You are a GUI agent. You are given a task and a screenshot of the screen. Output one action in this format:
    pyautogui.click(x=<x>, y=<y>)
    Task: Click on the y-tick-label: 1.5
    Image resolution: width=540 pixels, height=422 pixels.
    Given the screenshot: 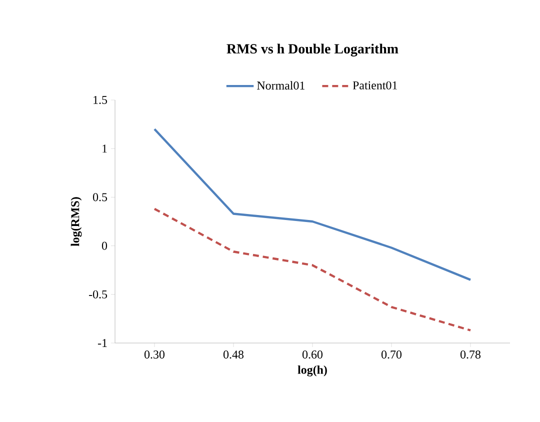 What is the action you would take?
    pyautogui.click(x=101, y=100)
    